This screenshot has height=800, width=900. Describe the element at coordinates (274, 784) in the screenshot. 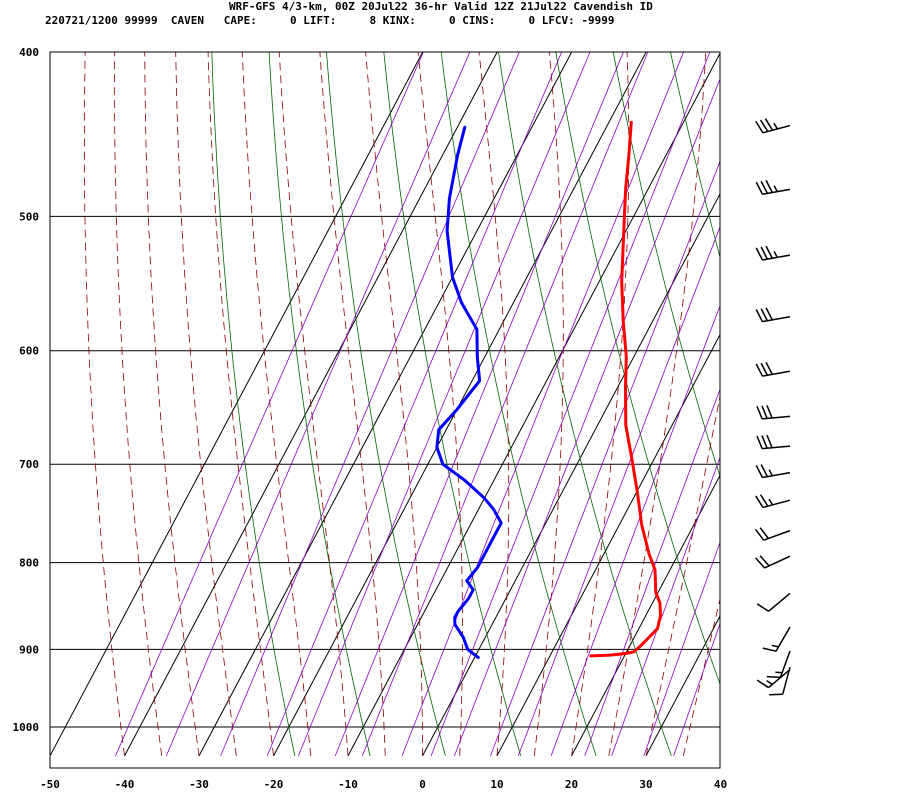

I see `temperature-label--20: -20` at that location.